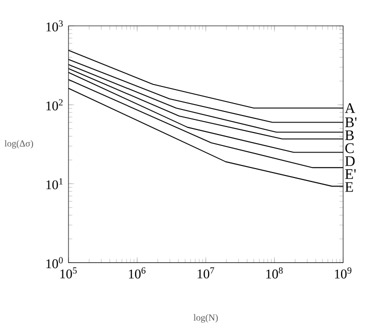 This screenshot has height=327, width=368. What do you see at coordinates (274, 272) in the screenshot?
I see `x-tick-label: 10$^{8}$` at bounding box center [274, 272].